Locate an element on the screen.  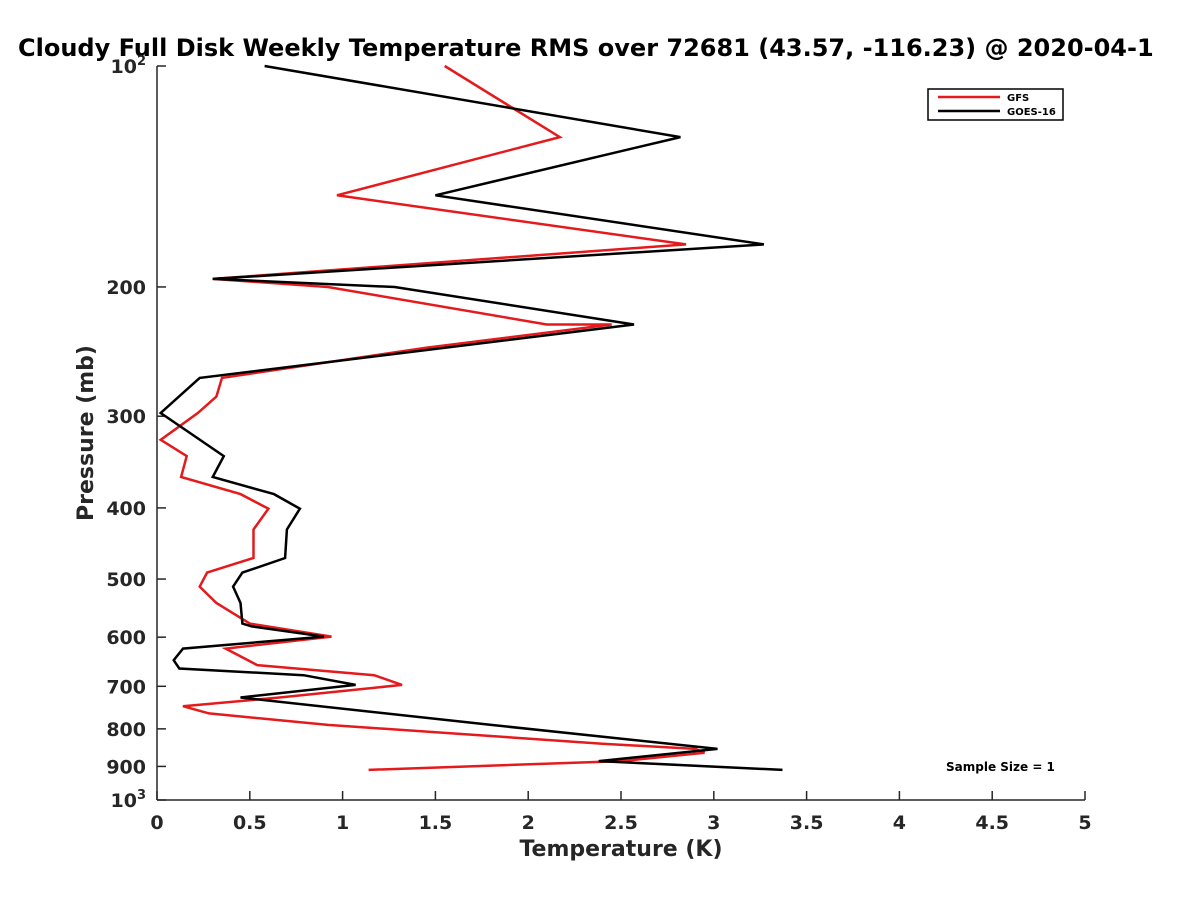
sample-size-annotation: Sample Size = 1 is located at coordinates (1000, 767).